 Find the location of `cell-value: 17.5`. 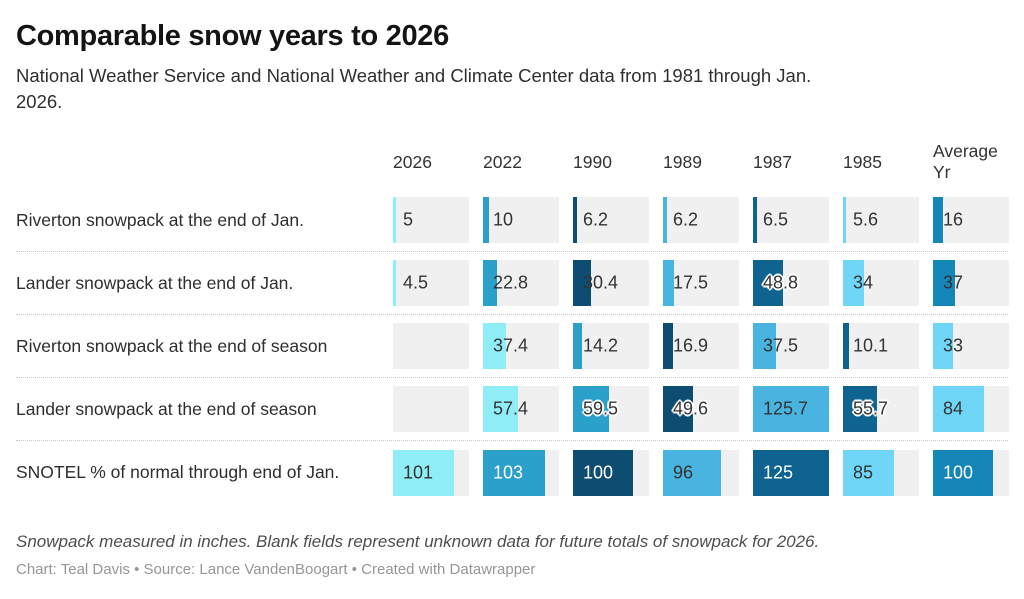

cell-value: 17.5 is located at coordinates (691, 282).